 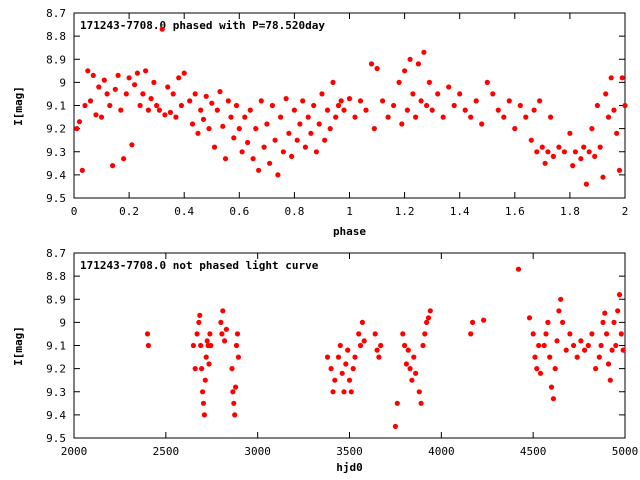 What do you see at coordinates (184, 211) in the screenshot?
I see `x-tick-label: 0.4` at bounding box center [184, 211].